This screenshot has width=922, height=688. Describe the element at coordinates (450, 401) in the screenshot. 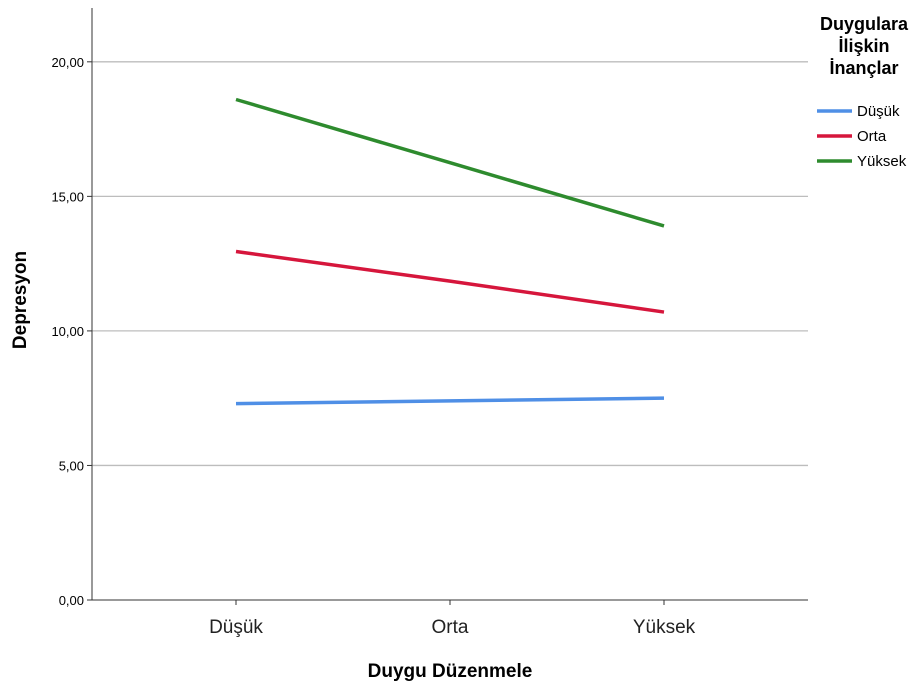

I see `series-line-Düşük` at that location.